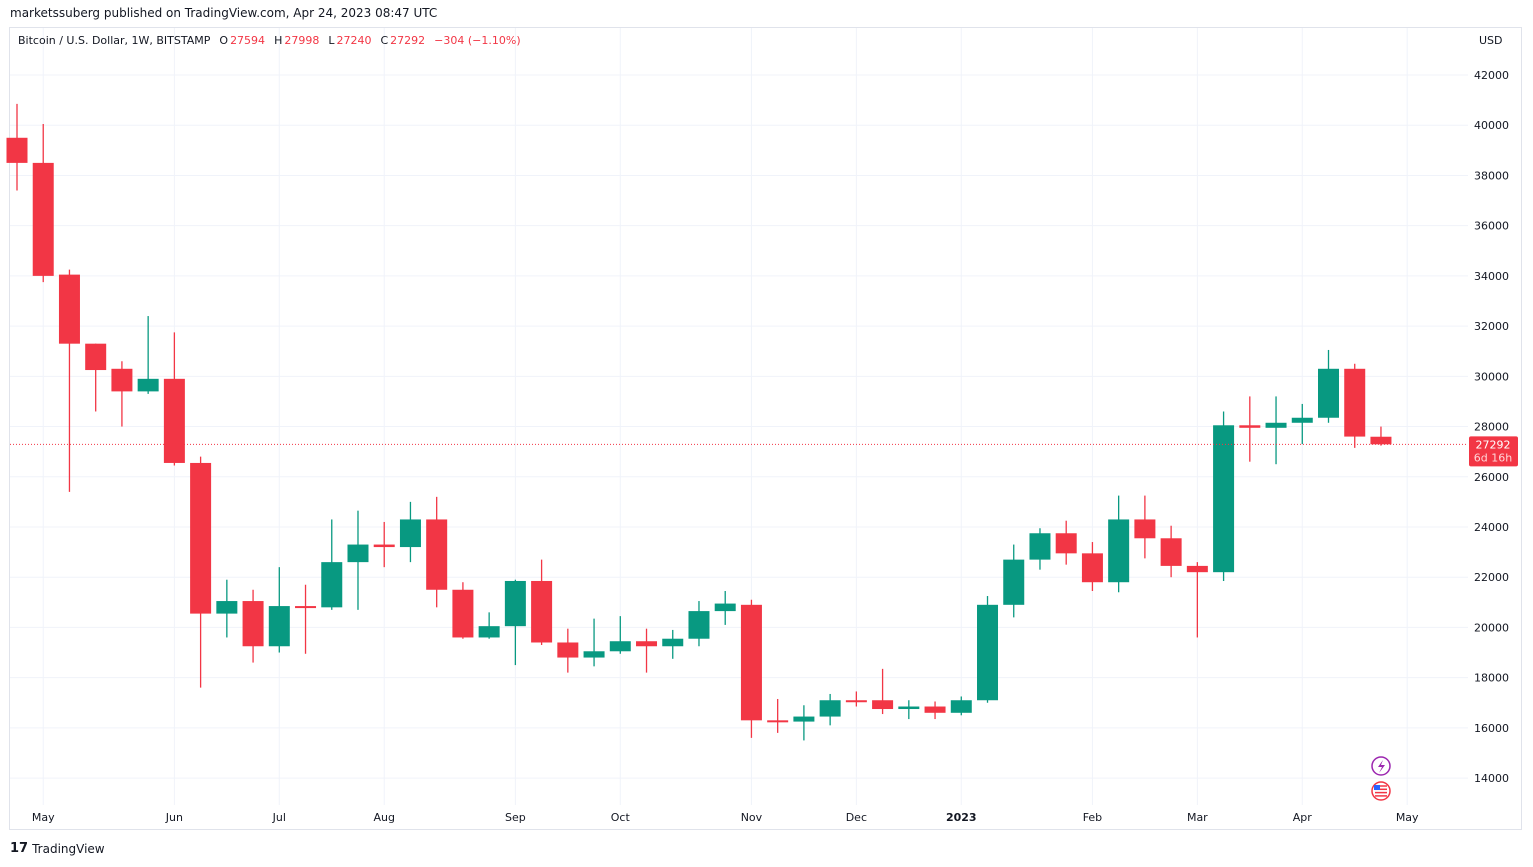 The width and height of the screenshot is (1533, 867). What do you see at coordinates (1303, 817) in the screenshot?
I see `time-tick-label: Apr` at bounding box center [1303, 817].